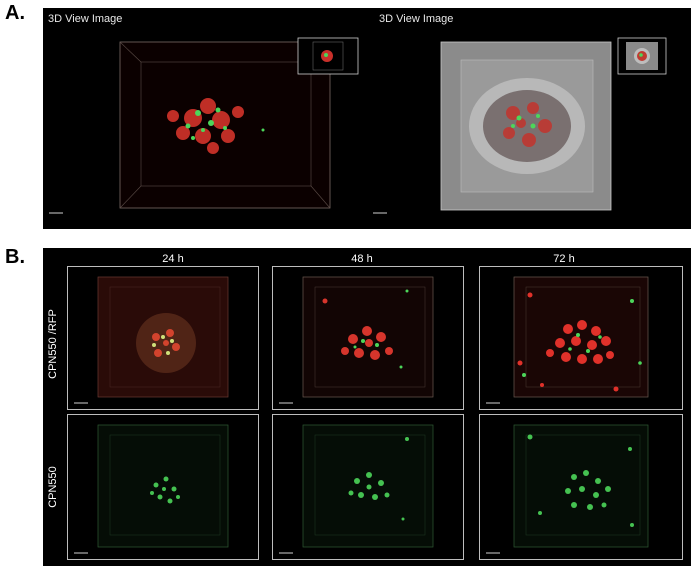  Describe the element at coordinates (581, 487) in the screenshot. I see `tile-cpn550-72h` at that location.